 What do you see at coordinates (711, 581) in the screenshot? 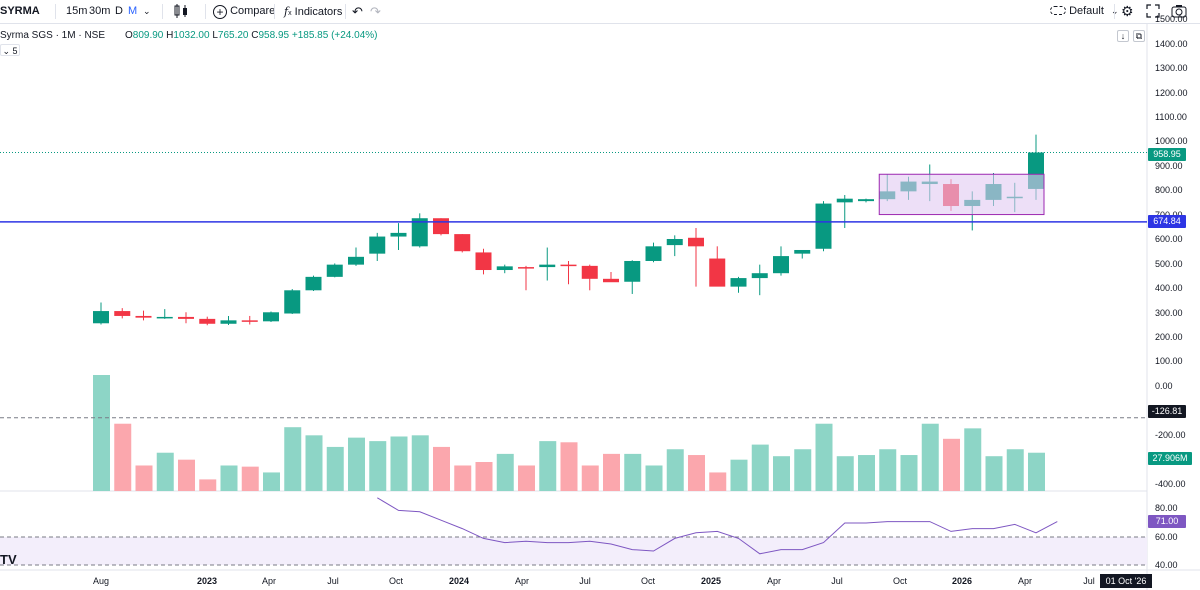
I see `time-tick-label: 2025` at bounding box center [711, 581].